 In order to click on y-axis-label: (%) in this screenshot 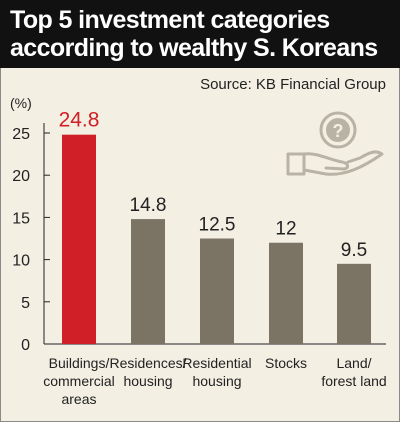, I will do `click(21, 103)`.